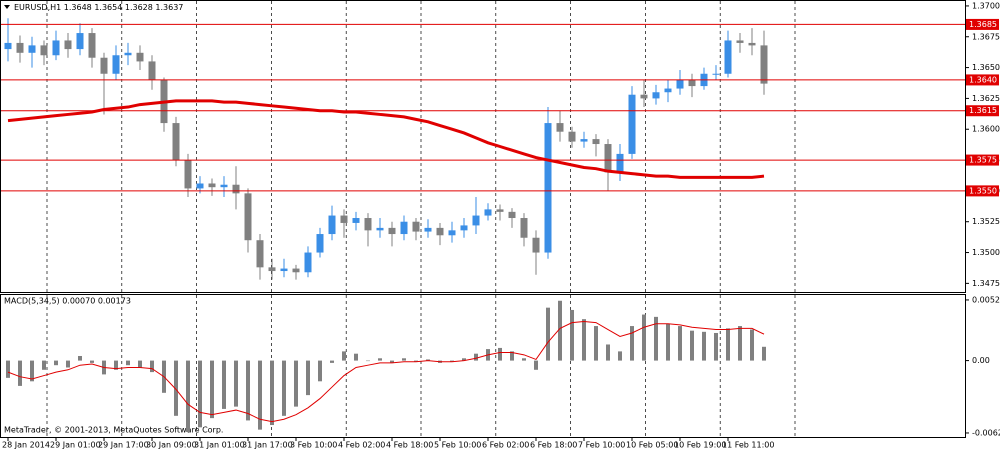  What do you see at coordinates (505, 445) in the screenshot?
I see `x-tick-label: 6 Feb 02:00` at bounding box center [505, 445].